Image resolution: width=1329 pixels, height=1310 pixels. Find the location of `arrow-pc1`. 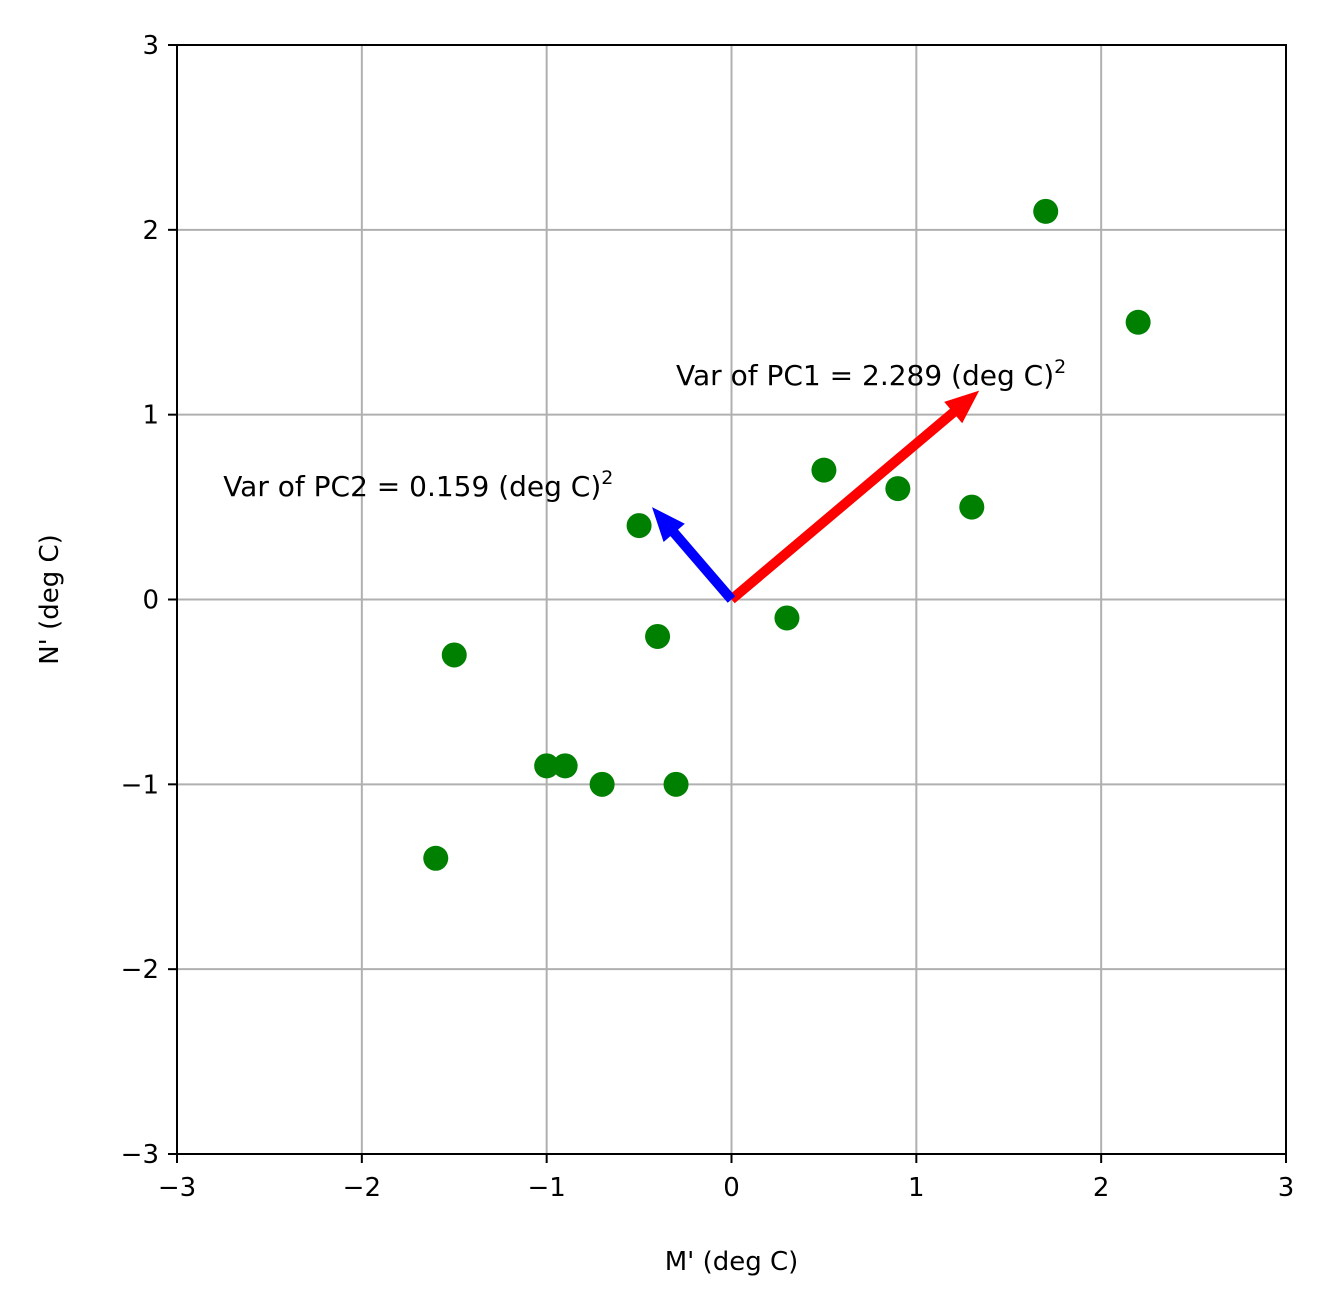

arrow-pc1 is located at coordinates (854, 497).